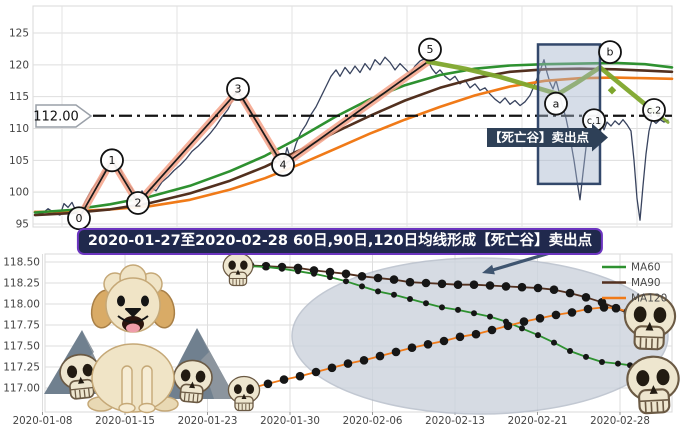 The width and height of the screenshot is (680, 424). I want to click on poodle-body, so click(133, 378).